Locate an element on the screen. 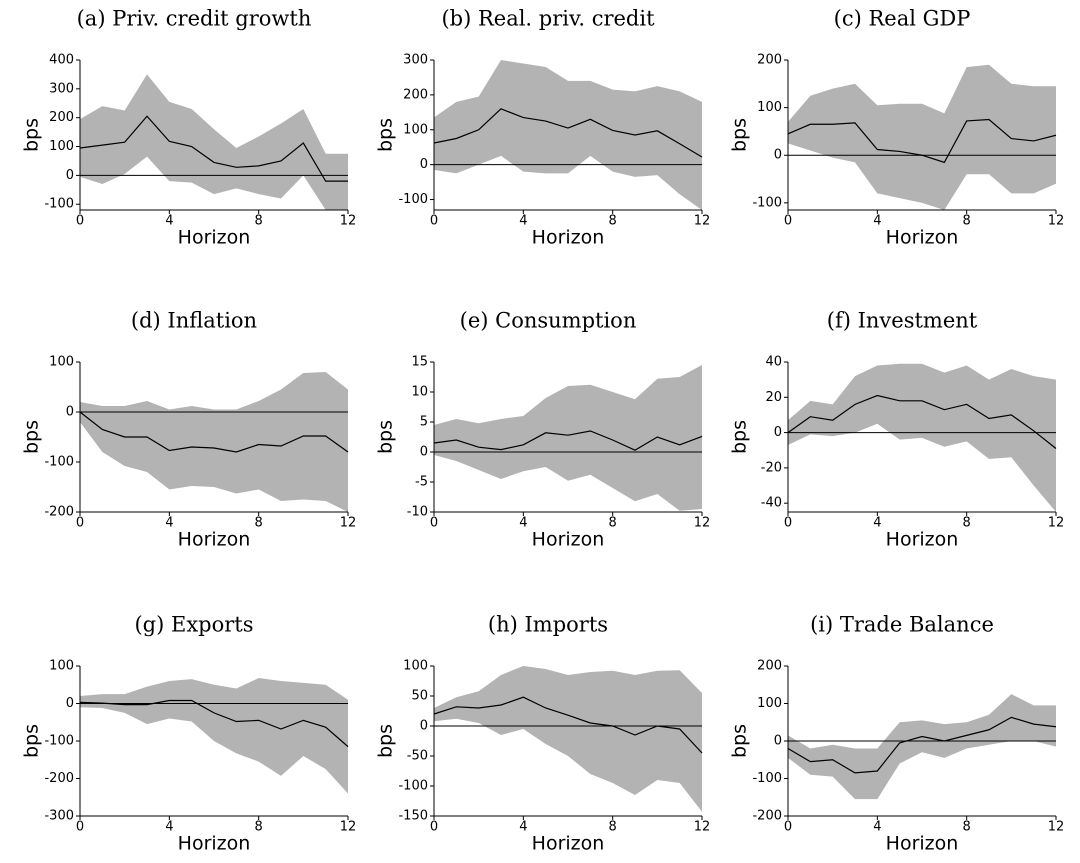 Image resolution: width=1080 pixels, height=863 pixels. panel: (d) Inflation -200 -100 0 100 0 4 8 12 Horizon bps is located at coordinates (189, 430).